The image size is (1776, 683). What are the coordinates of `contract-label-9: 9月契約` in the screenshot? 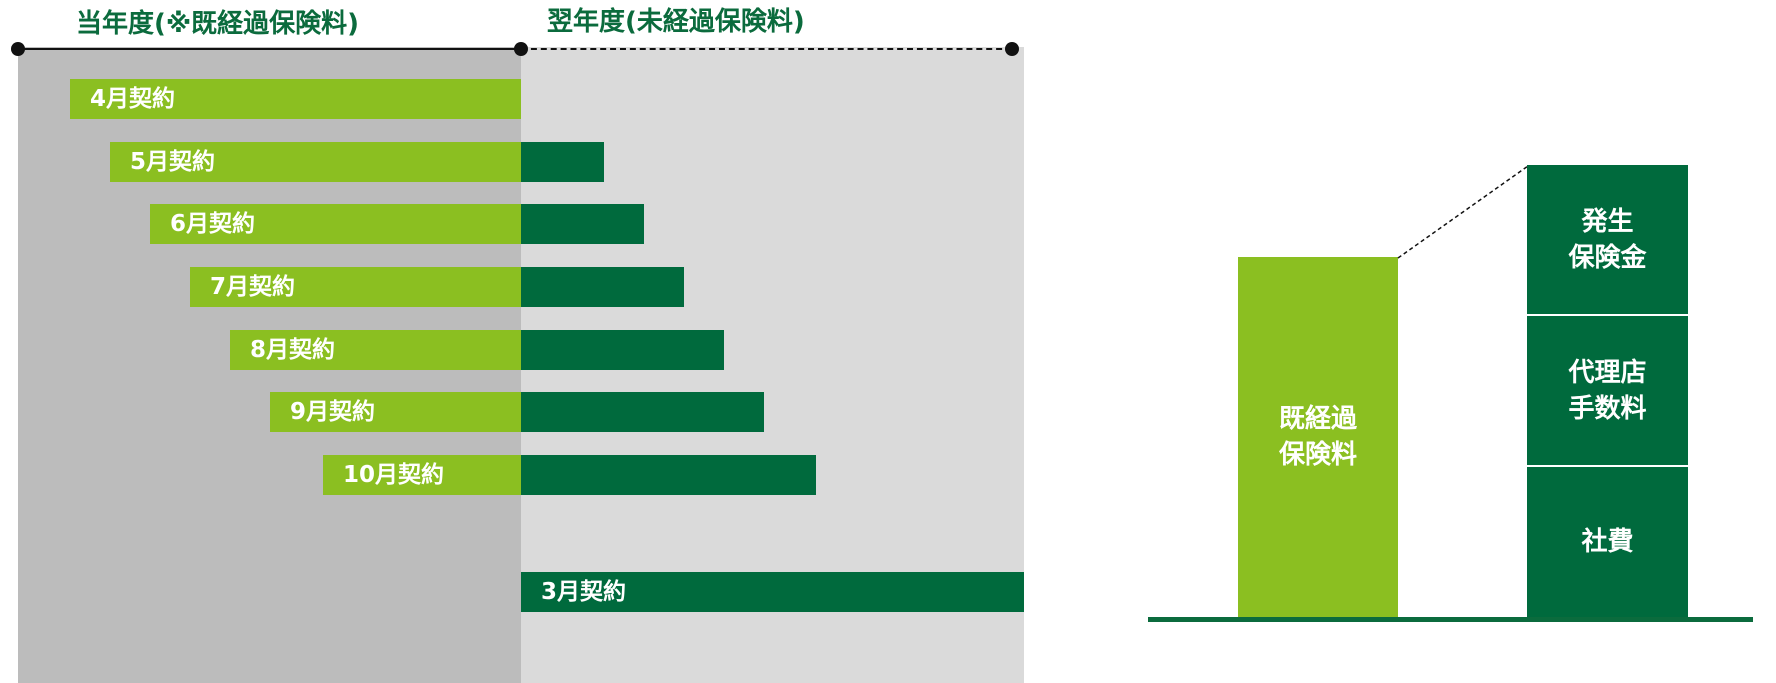 It's located at (333, 412).